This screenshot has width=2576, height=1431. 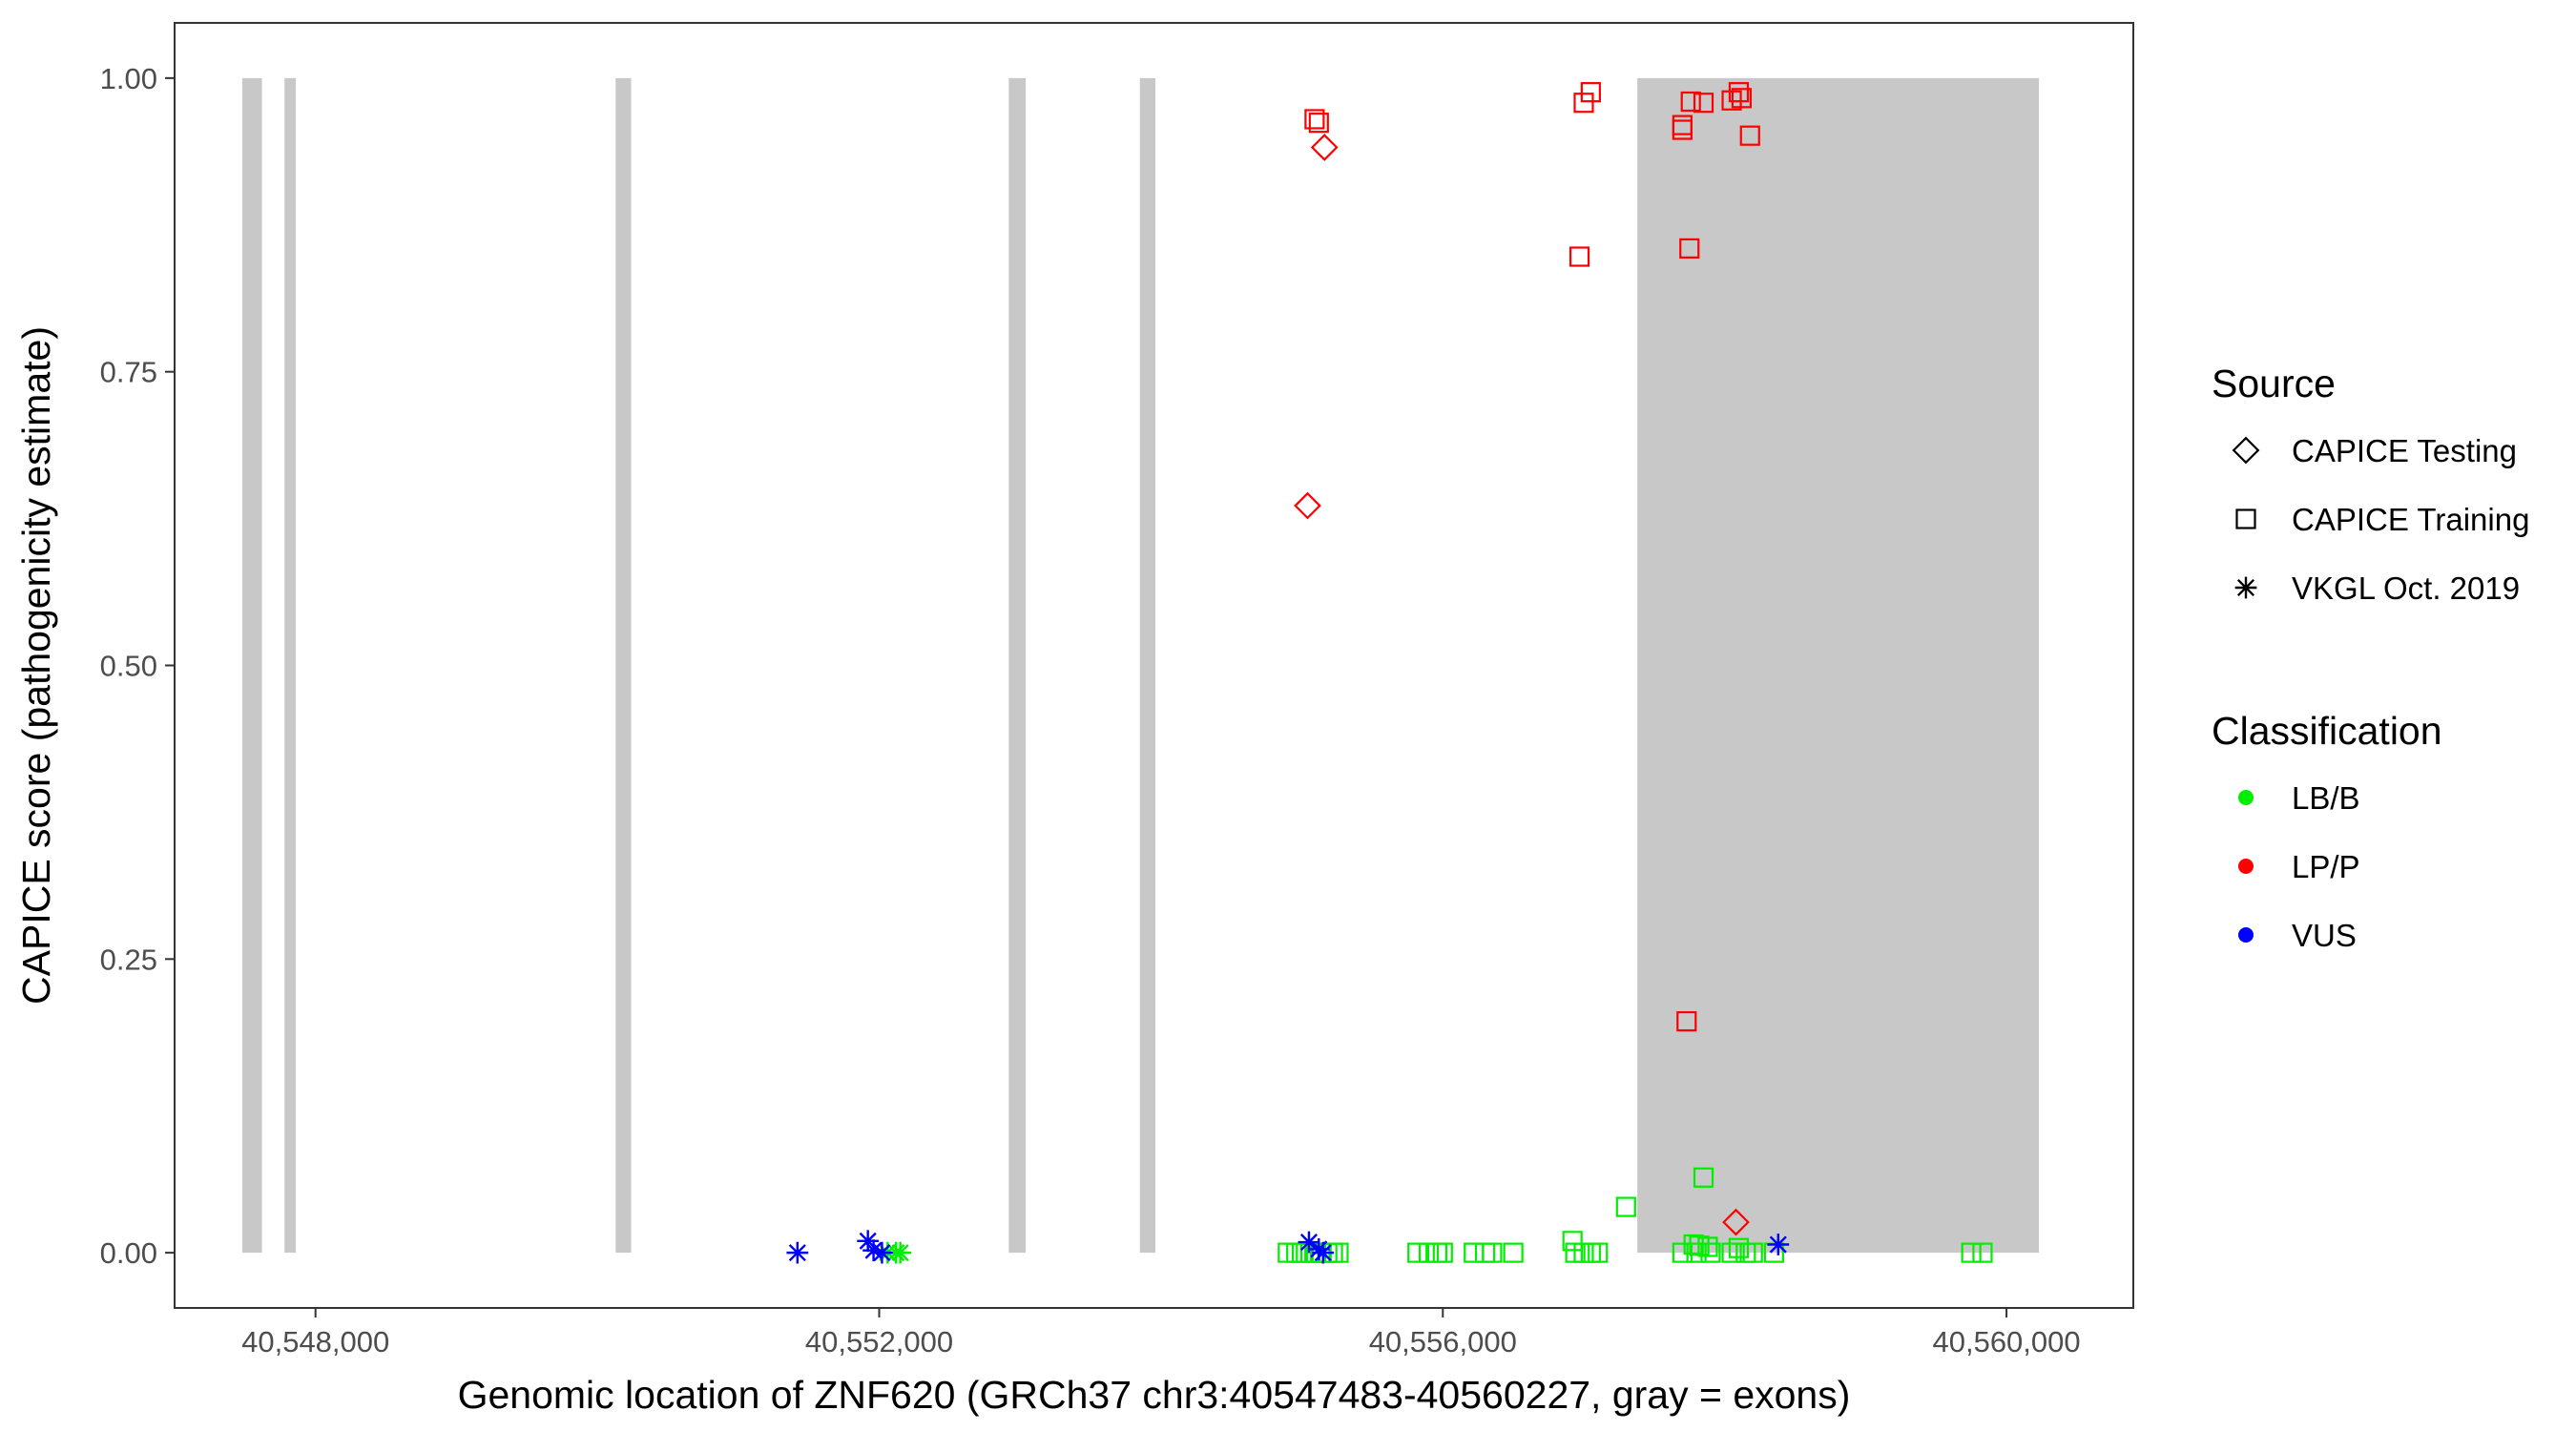 What do you see at coordinates (2274, 383) in the screenshot?
I see `legend-source-title: Source` at bounding box center [2274, 383].